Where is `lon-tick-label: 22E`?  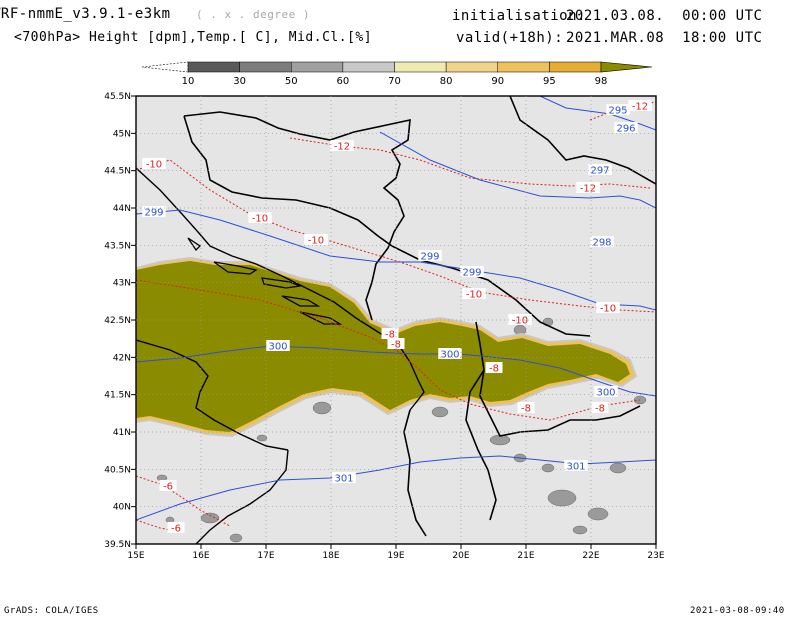
lon-tick-label: 22E is located at coordinates (590, 556).